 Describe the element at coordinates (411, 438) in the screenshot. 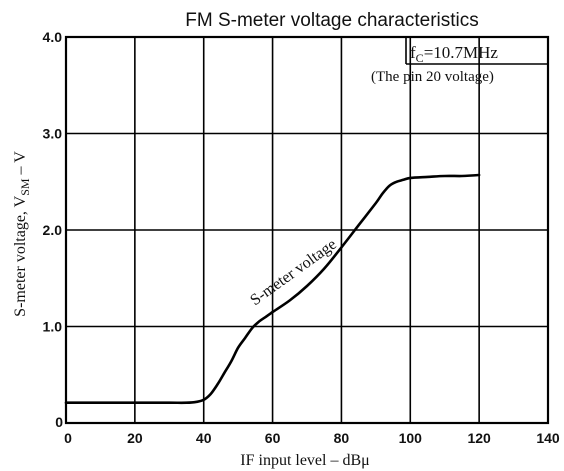

I see `x-tick-label-100: 100` at that location.